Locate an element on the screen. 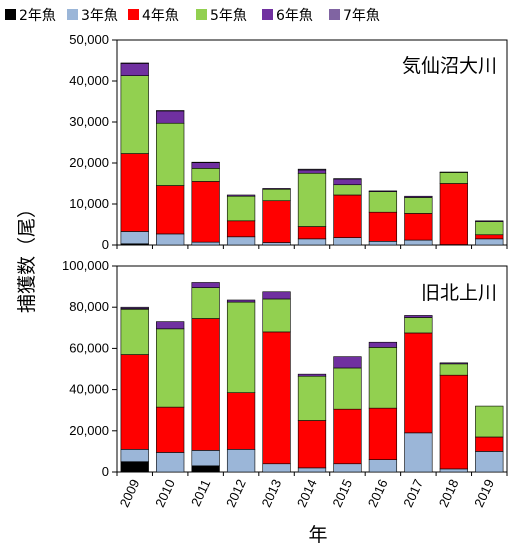 This screenshot has height=547, width=512. x-tick-label: 2017 is located at coordinates (413, 493).